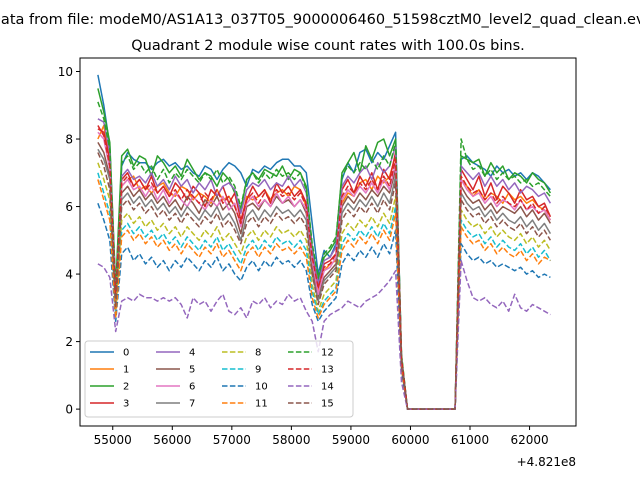 The width and height of the screenshot is (640, 480). Describe the element at coordinates (219, 379) in the screenshot. I see `legend-box` at that location.